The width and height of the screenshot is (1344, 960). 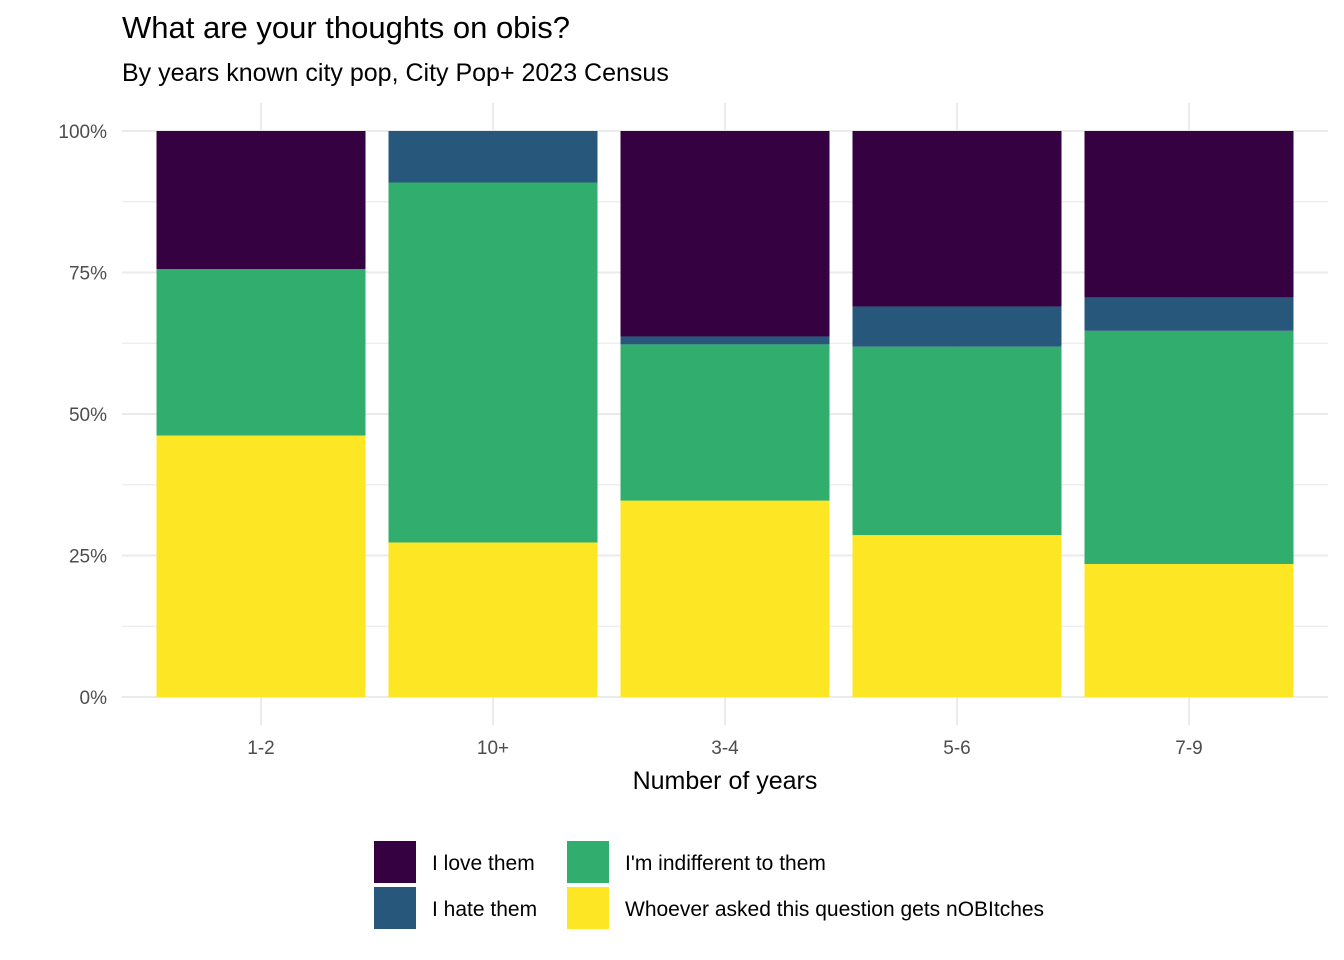 I want to click on x-axis-ticks: 1-2 10+ 3-4 5-6 7-9, so click(x=724, y=748).